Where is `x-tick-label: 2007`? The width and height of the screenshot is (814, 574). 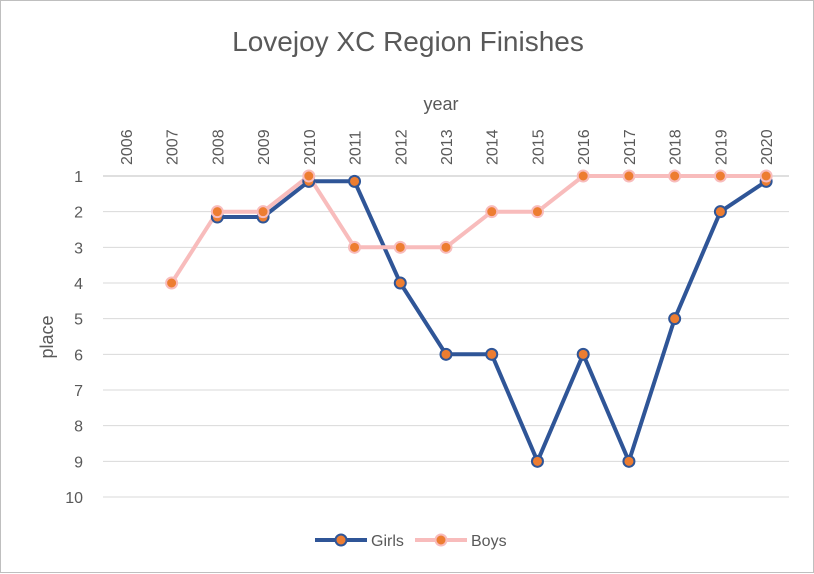
x-tick-label: 2007 is located at coordinates (173, 147).